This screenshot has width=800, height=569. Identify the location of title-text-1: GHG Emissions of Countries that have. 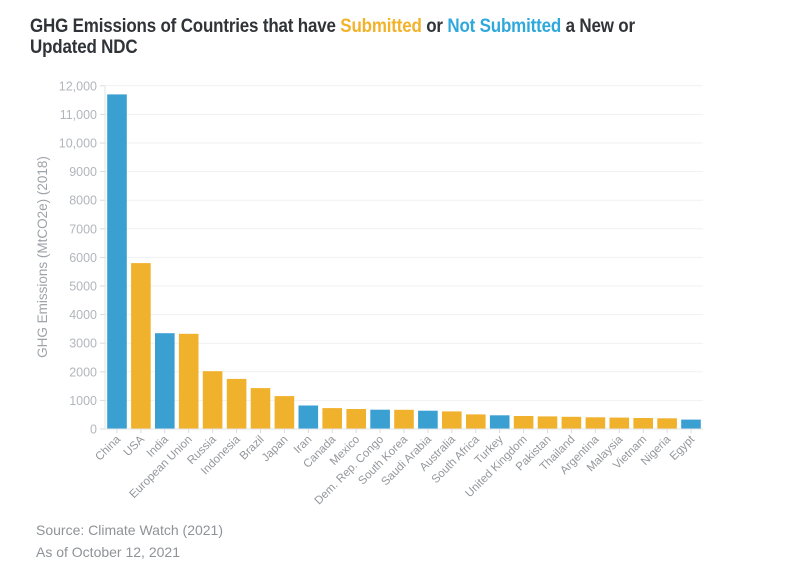
(185, 26).